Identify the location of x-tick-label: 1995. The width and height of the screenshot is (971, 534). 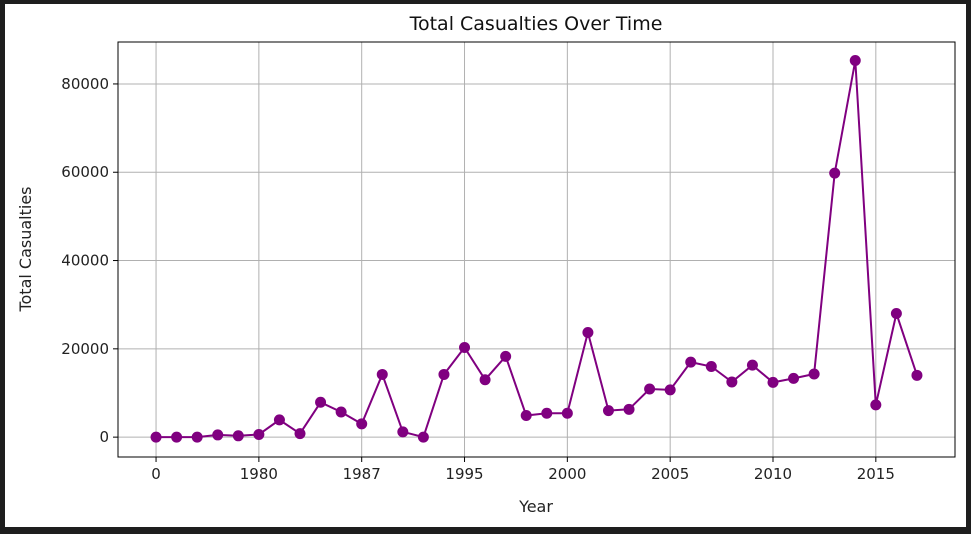
(464, 474).